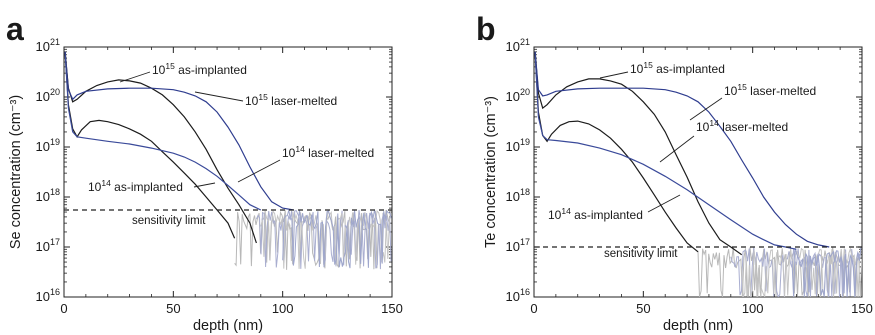 The height and width of the screenshot is (335, 875). Describe the element at coordinates (16, 172) in the screenshot. I see `y-axis-label: Se concentration (cm⁻³)` at that location.